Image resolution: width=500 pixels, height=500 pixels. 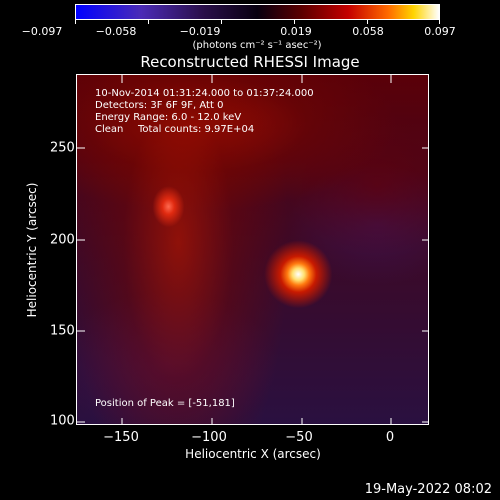 I want to click on y-axis-label: Heliocentric Y (arcsec), so click(x=32, y=250).